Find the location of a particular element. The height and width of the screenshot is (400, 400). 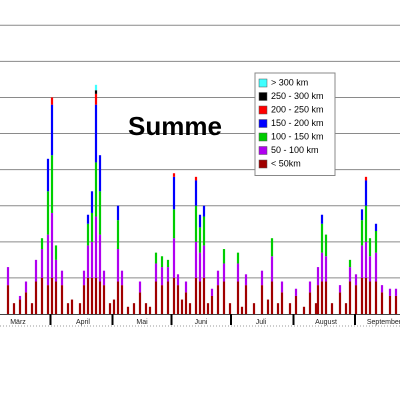

x-tick-label: März is located at coordinates (18, 322).